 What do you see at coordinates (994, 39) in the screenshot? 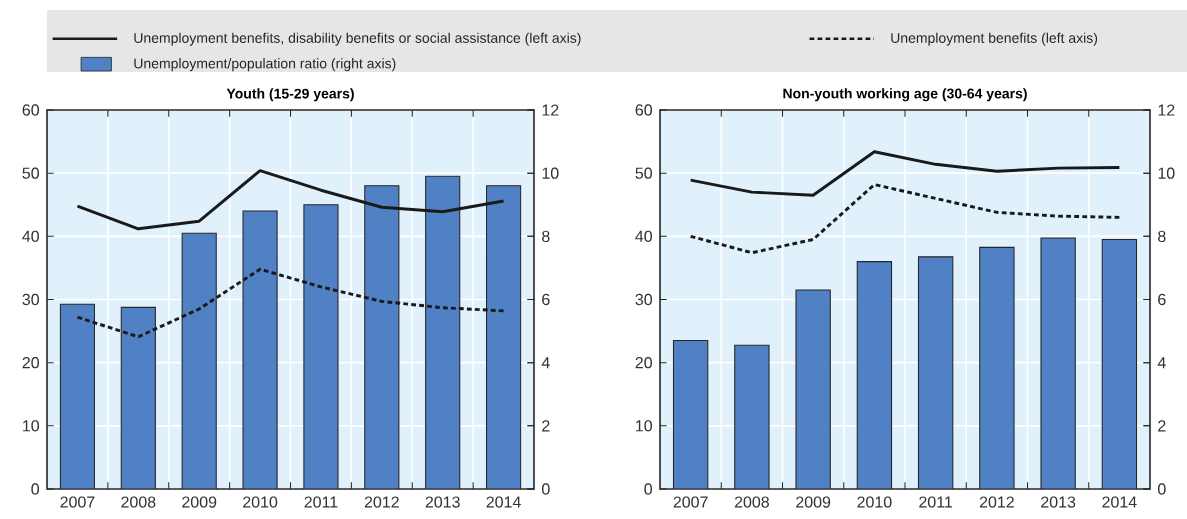
I see `legend-label: Unemployment benefits (left axis)` at bounding box center [994, 39].